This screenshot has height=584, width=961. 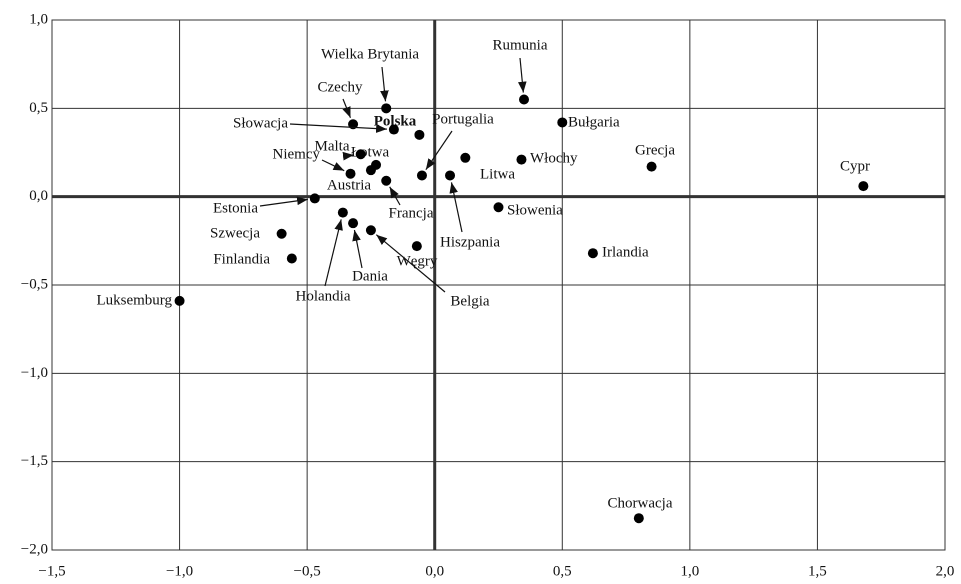 I want to click on x-tick-label: −1,0, so click(x=179, y=571).